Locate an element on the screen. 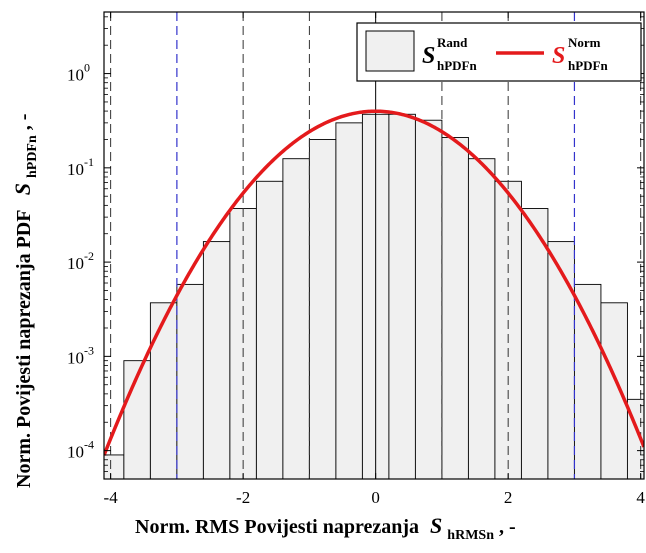 Image resolution: width=646 pixels, height=553 pixels. x-tick-label: 4 is located at coordinates (640, 497).